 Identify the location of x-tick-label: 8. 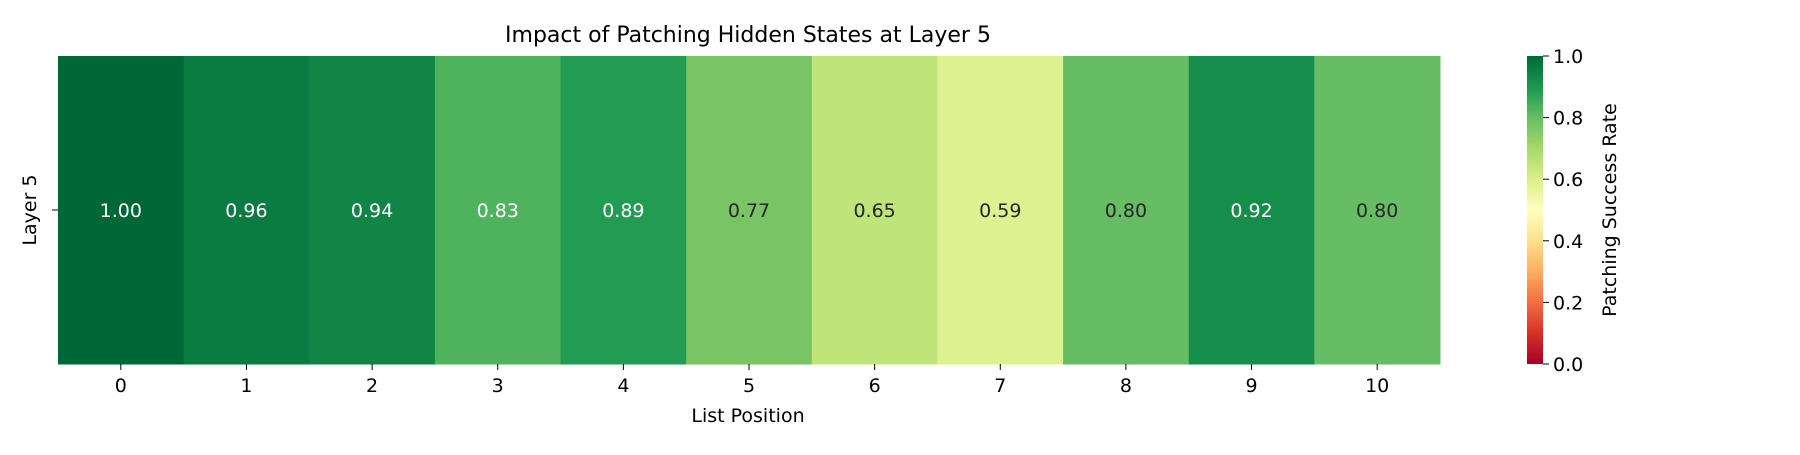
(1126, 386).